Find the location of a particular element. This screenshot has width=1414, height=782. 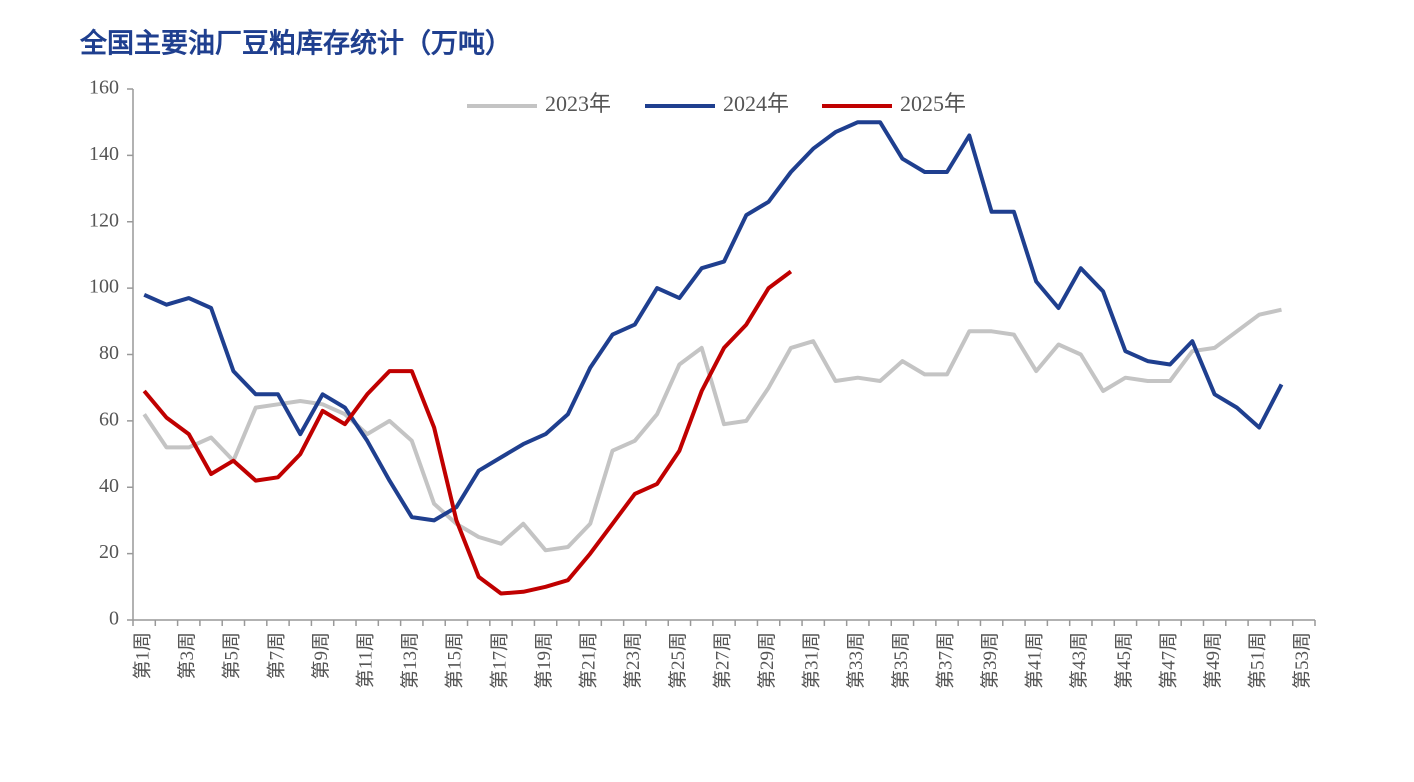

x-tick-label: 第3周 is located at coordinates (187, 656).